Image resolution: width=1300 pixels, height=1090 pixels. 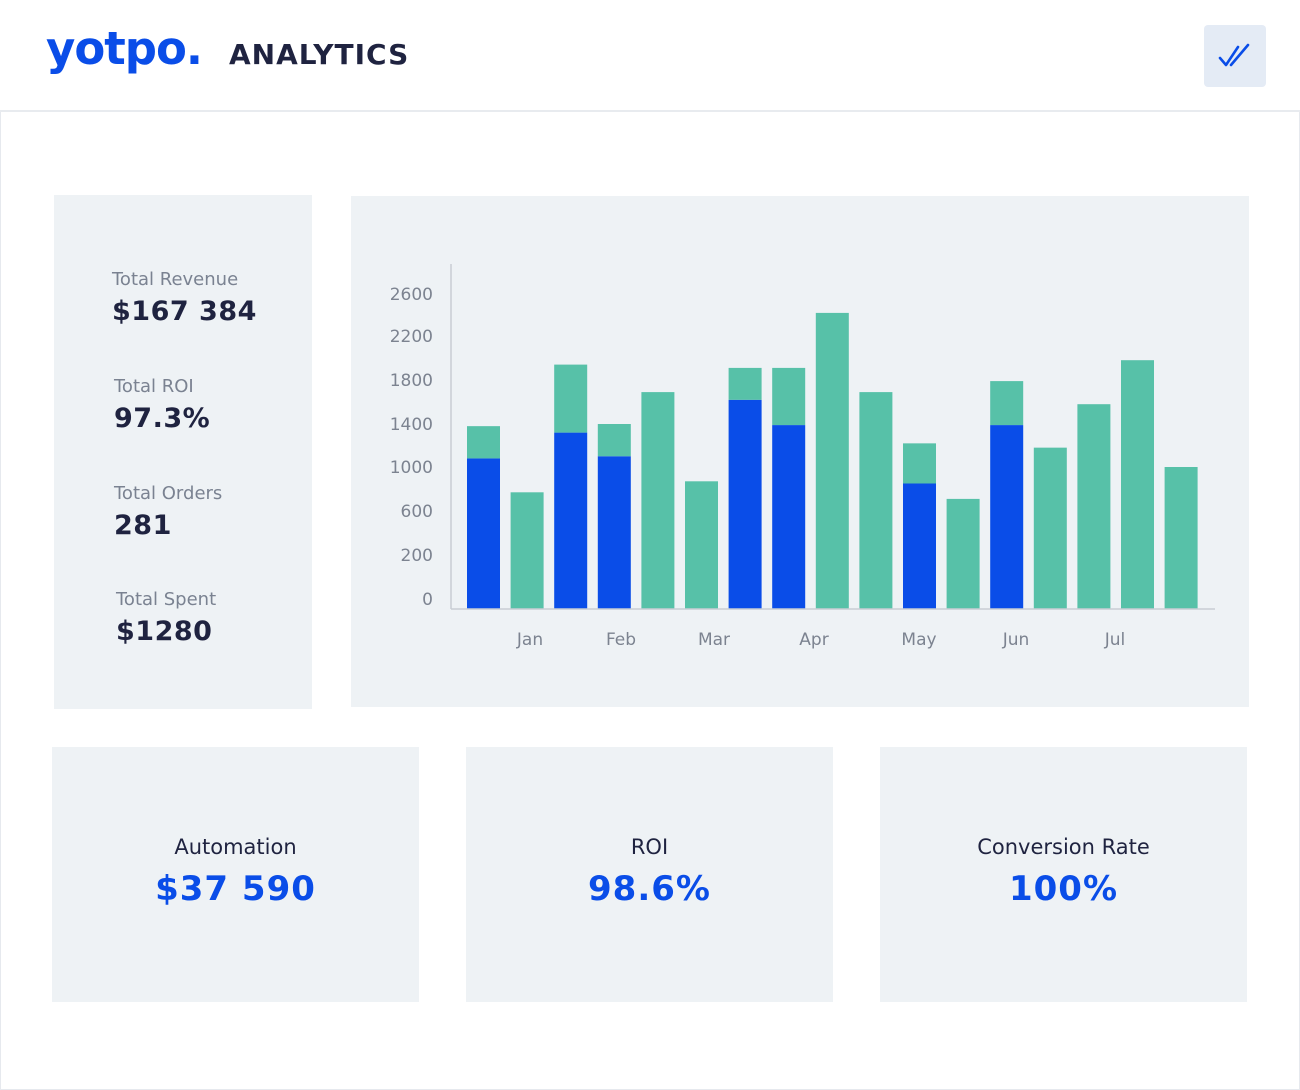 I want to click on y-tick-label: 2200, so click(x=411, y=337).